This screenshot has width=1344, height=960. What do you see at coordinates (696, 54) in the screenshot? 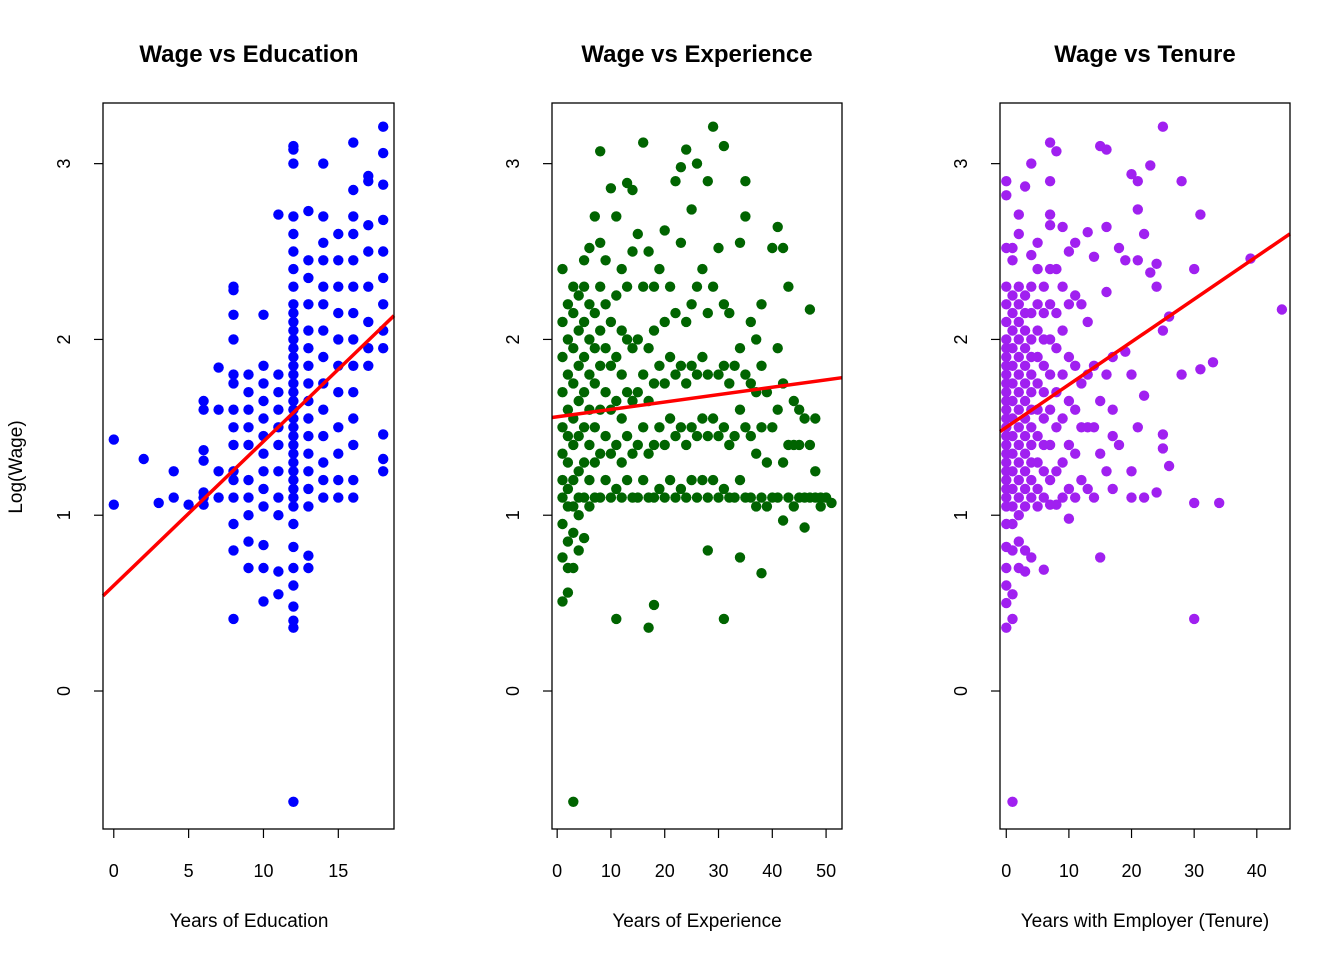
I see `chart-title: Wage vs Experience` at bounding box center [696, 54].